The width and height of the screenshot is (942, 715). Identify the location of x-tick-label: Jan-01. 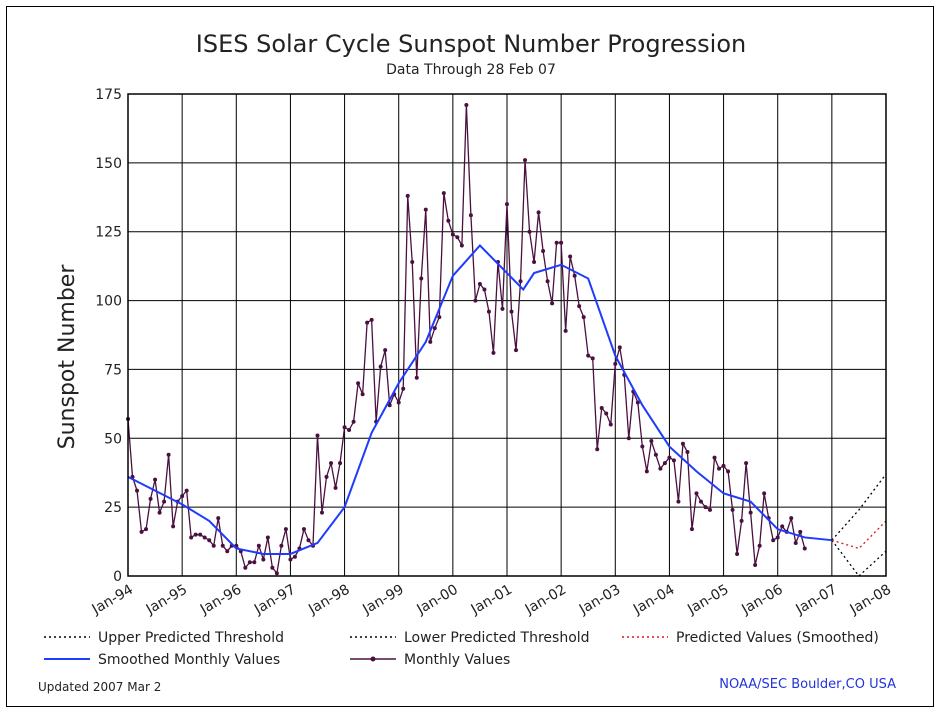
(491, 600).